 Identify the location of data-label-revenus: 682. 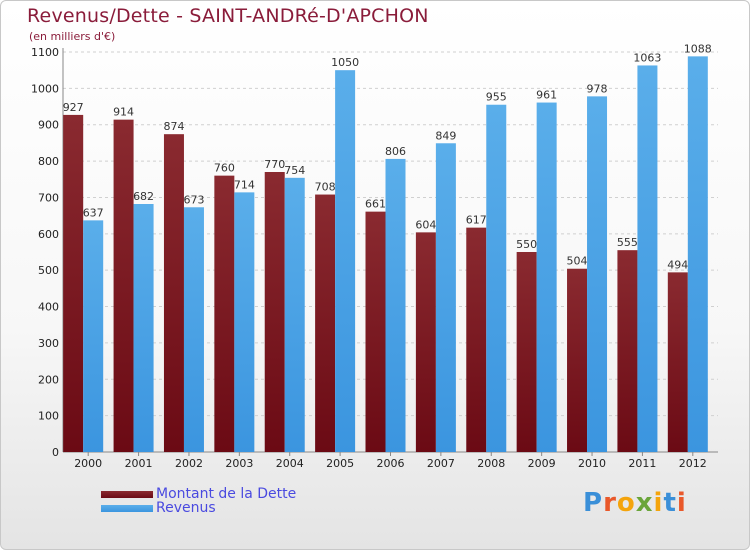
(143, 196).